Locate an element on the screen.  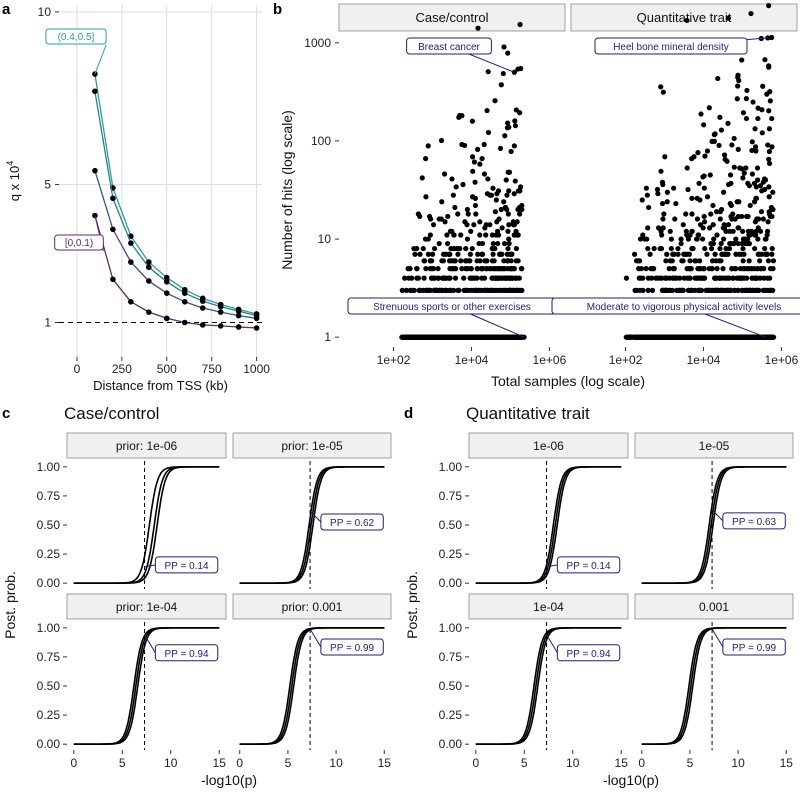
x-tick-label: 10 is located at coordinates (336, 763).